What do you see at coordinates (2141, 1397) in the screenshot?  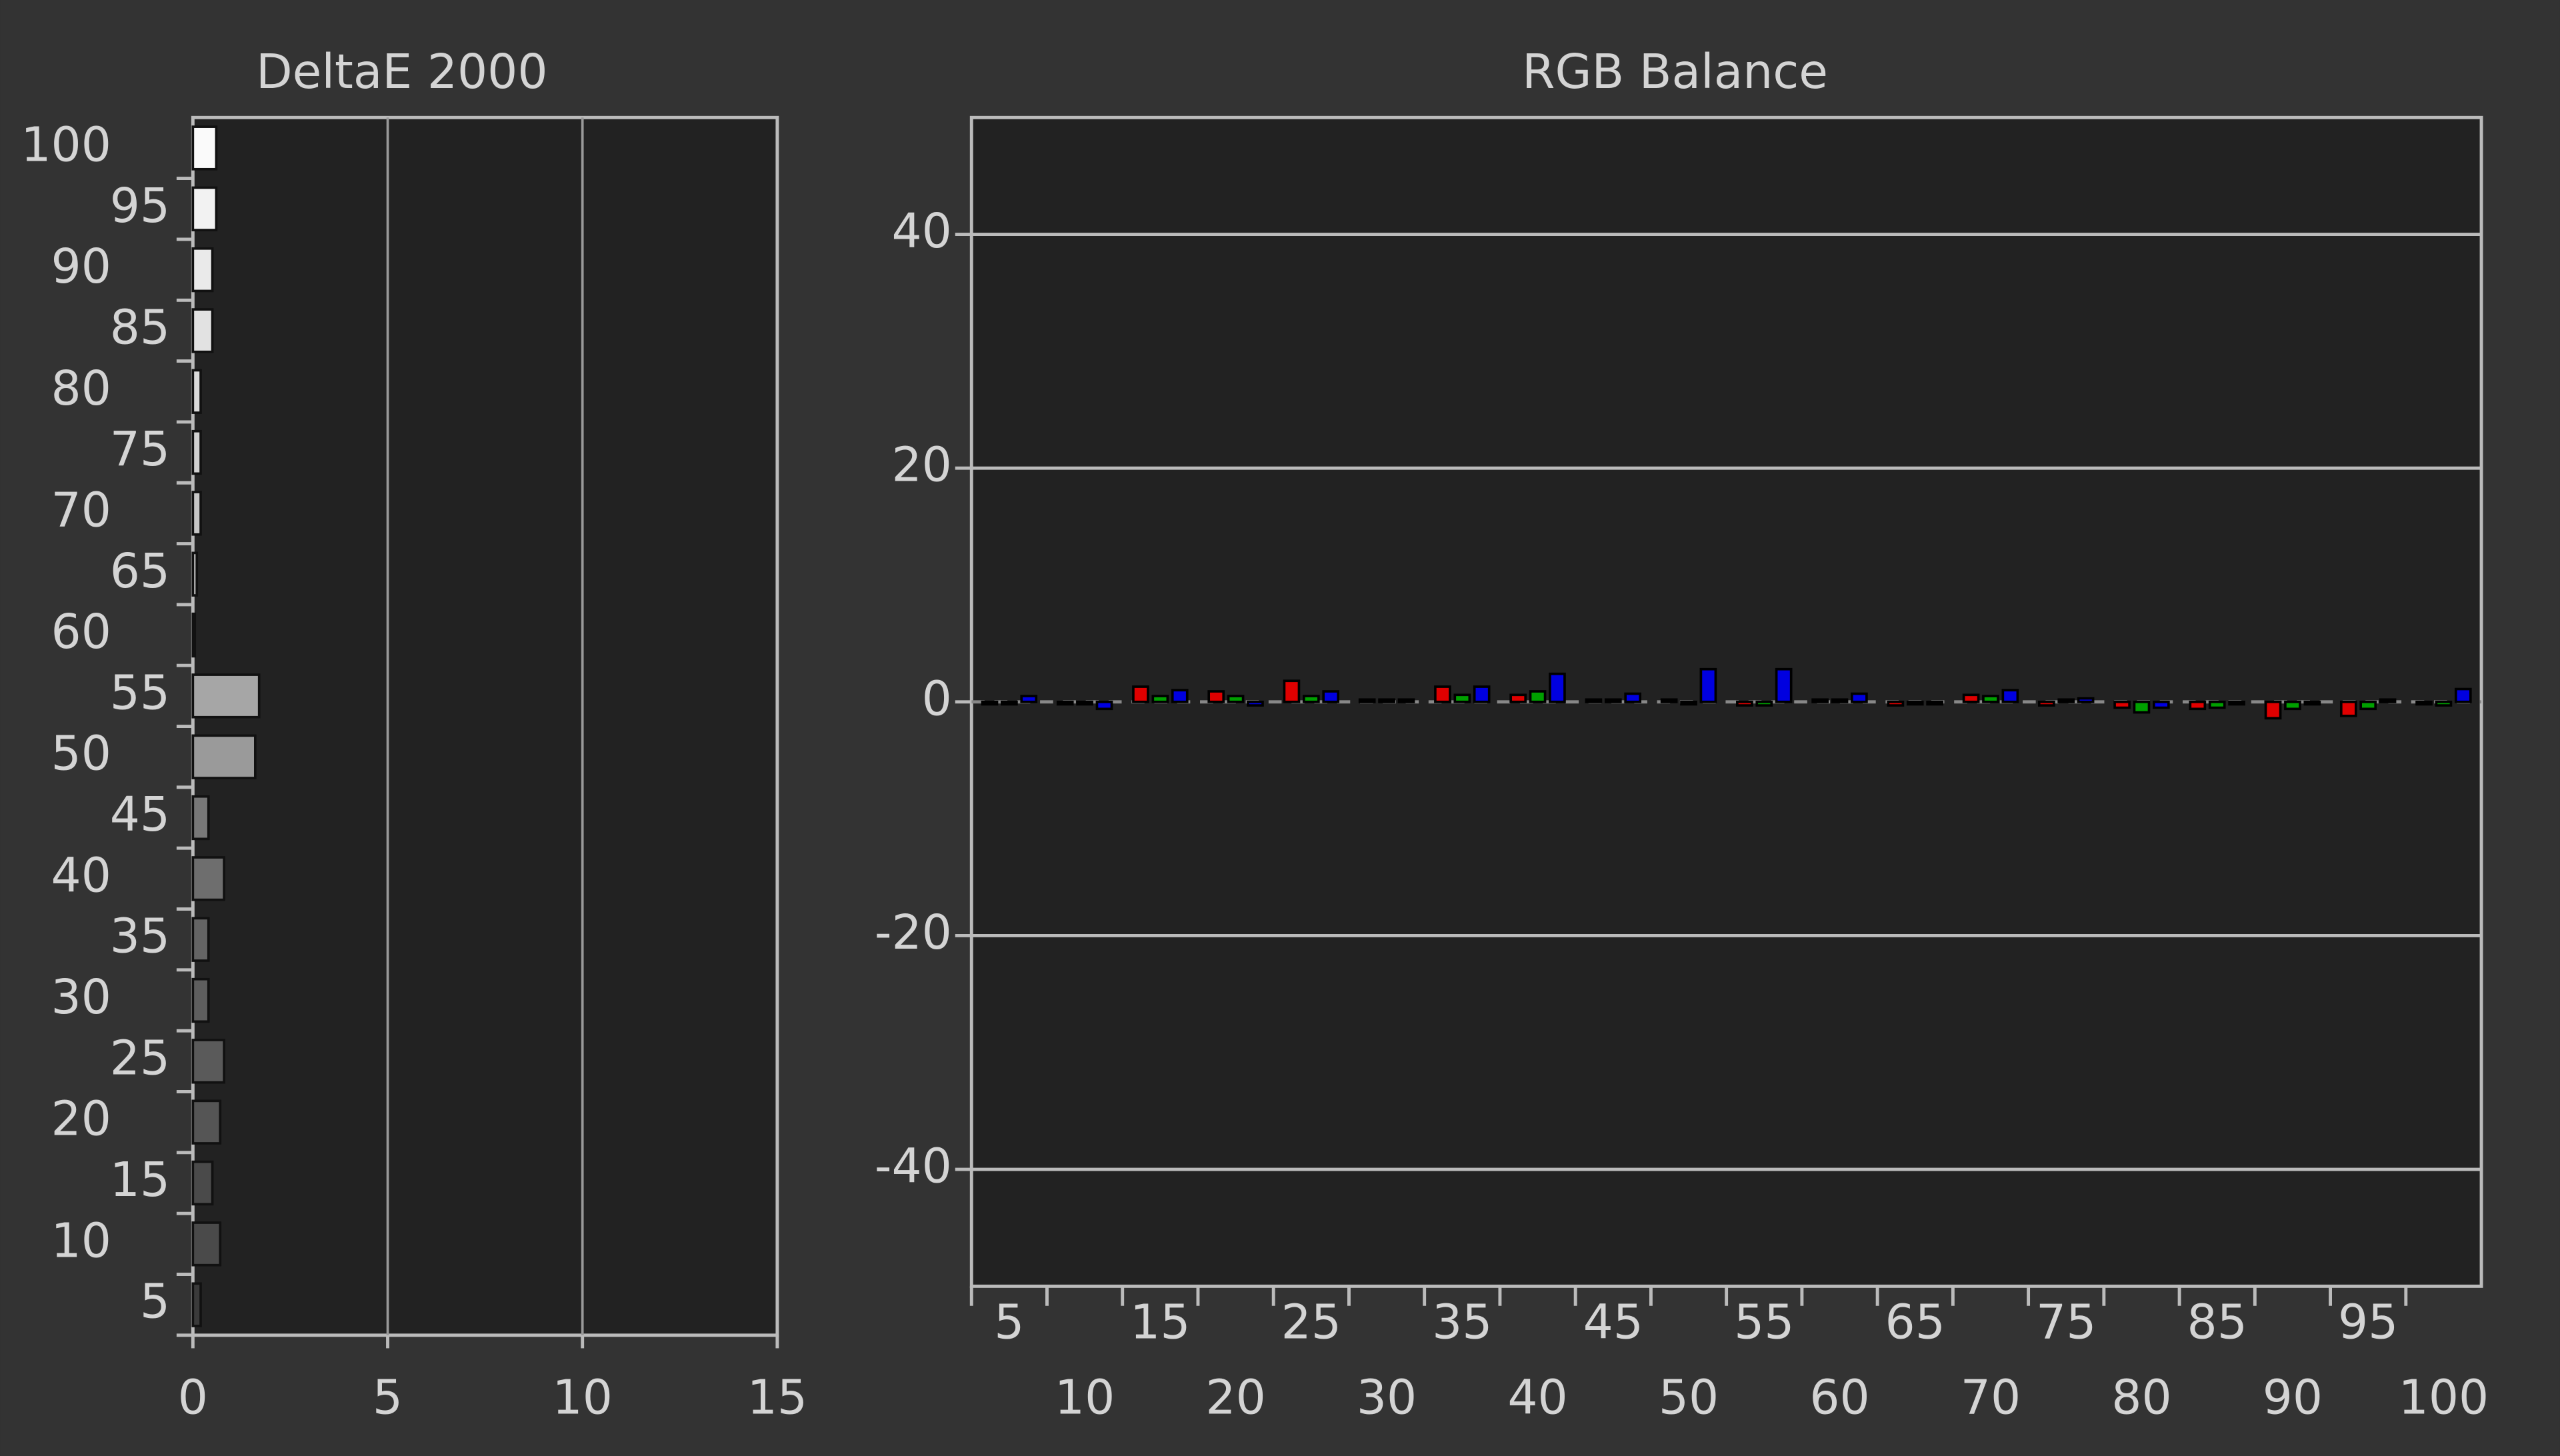 I see `x-tick-label: 80` at bounding box center [2141, 1397].